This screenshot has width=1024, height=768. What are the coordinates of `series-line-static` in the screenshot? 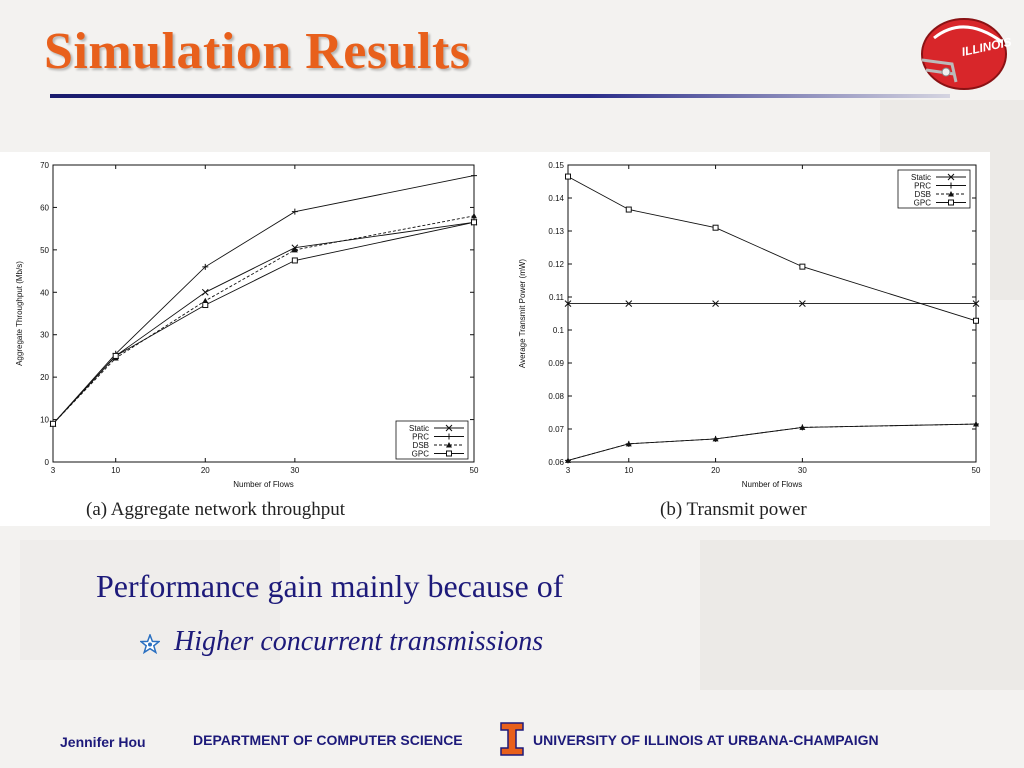 It's located at (263, 323).